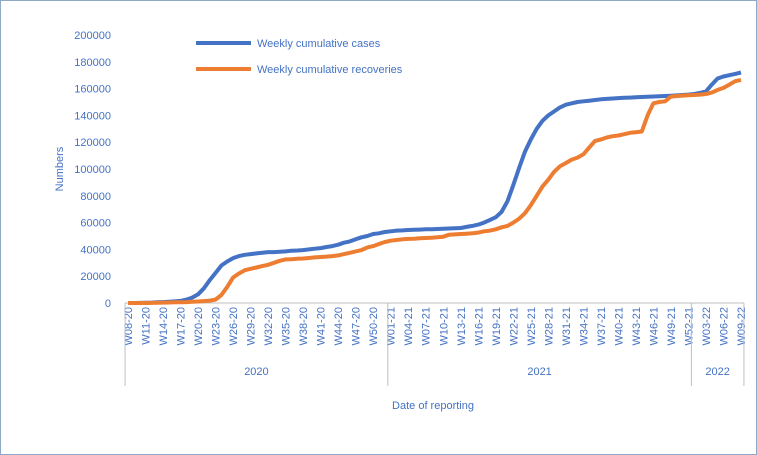  I want to click on x-tick-label: W20-20, so click(199, 326).